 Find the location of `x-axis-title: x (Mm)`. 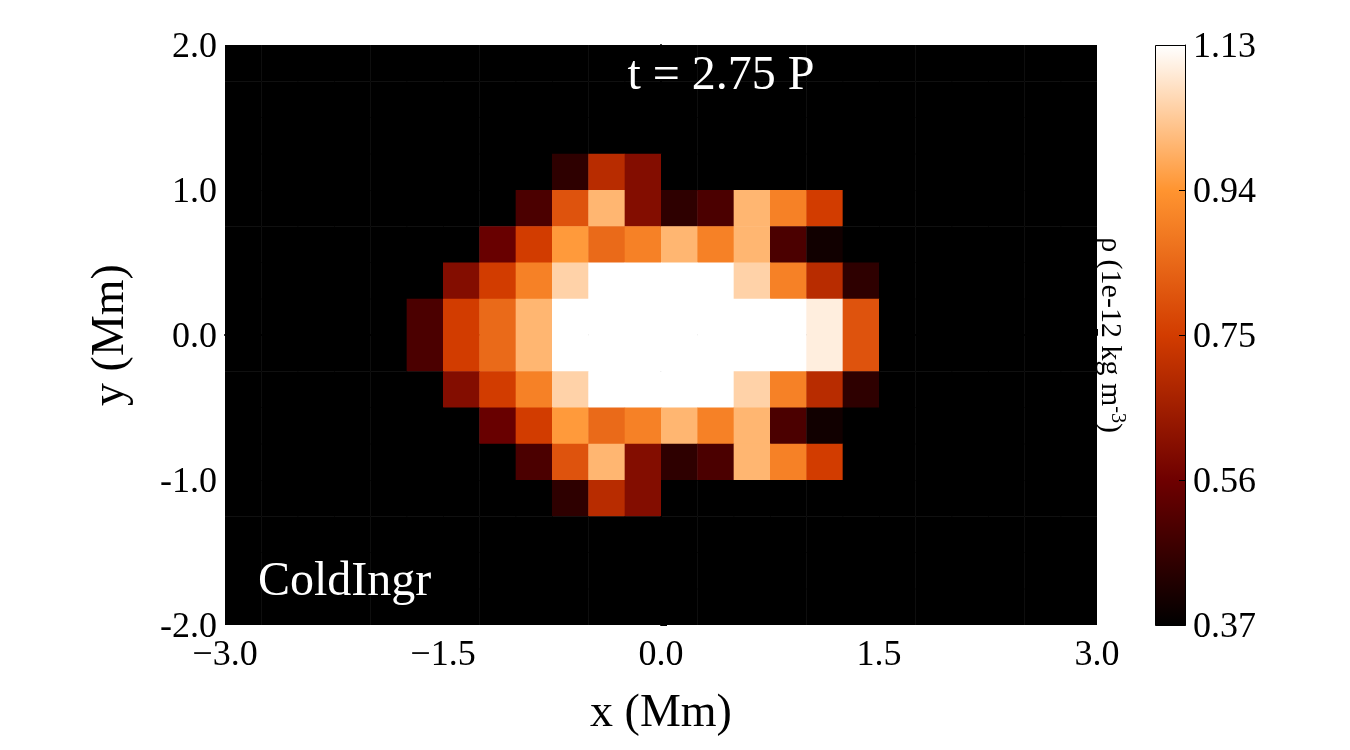

x-axis-title: x (Mm) is located at coordinates (661, 710).